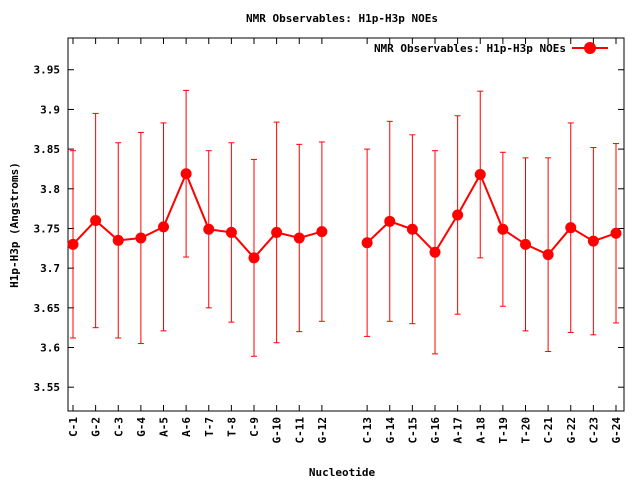 This screenshot has width=640, height=480. Describe the element at coordinates (141, 427) in the screenshot. I see `x-tick-label: G-4` at that location.